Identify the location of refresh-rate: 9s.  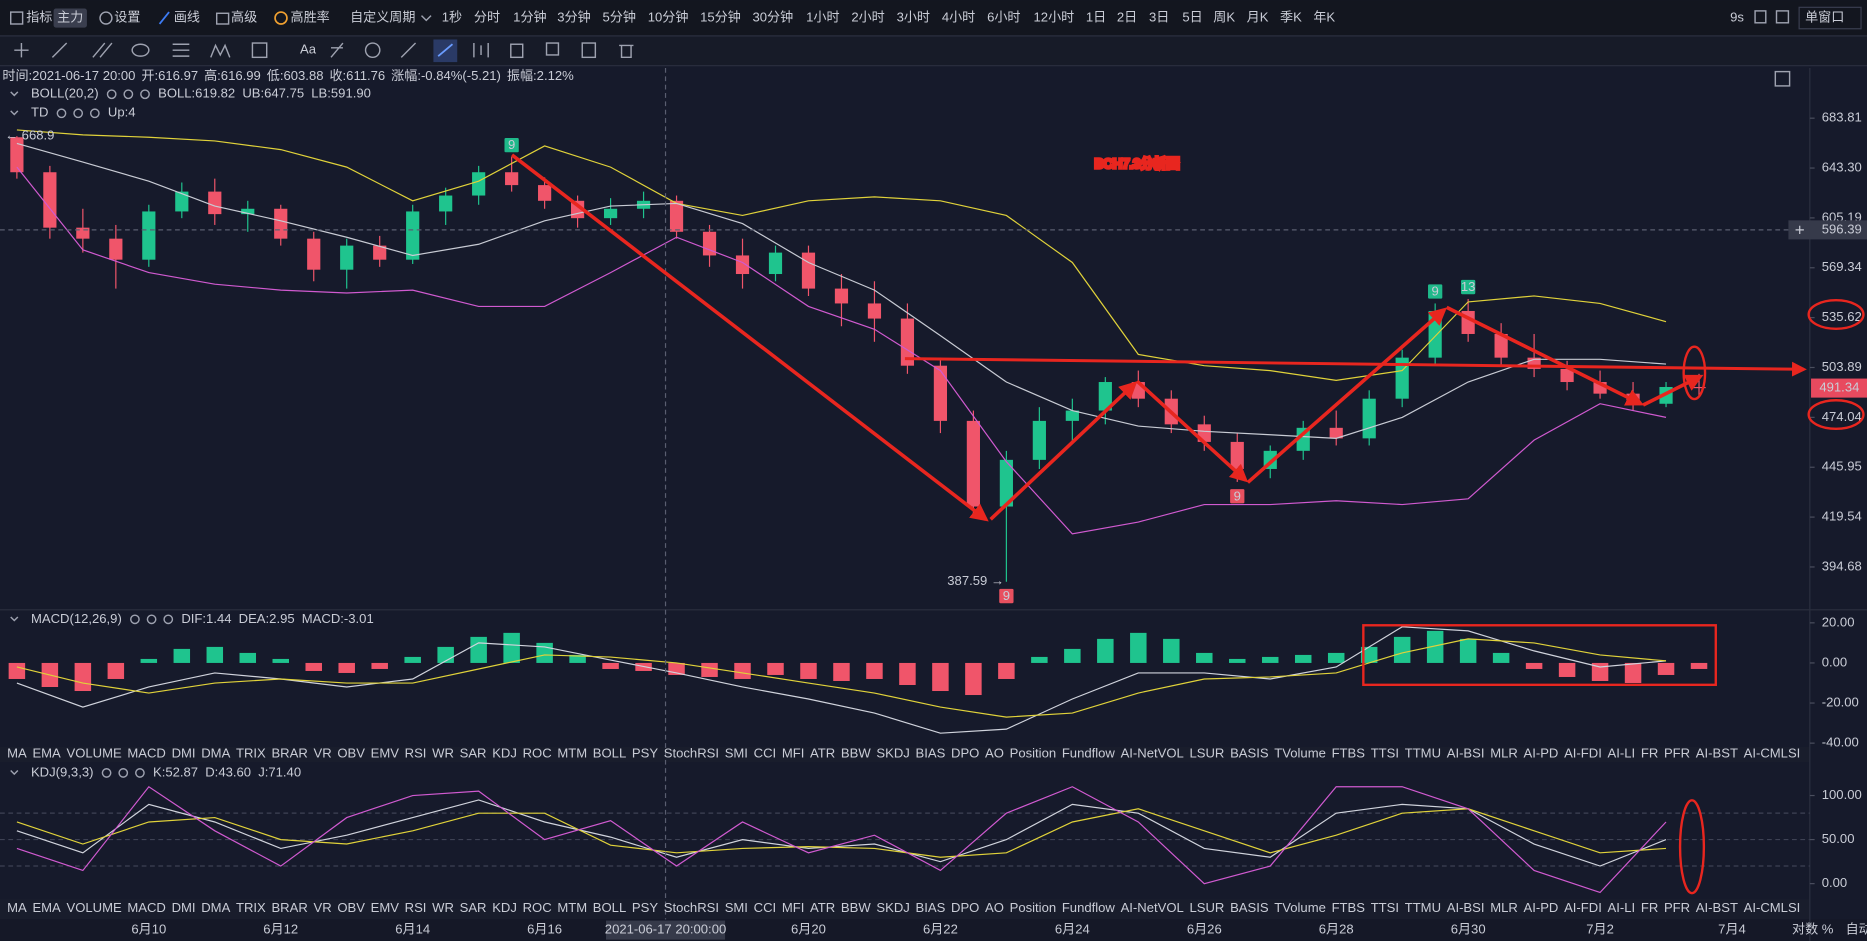
(1737, 16).